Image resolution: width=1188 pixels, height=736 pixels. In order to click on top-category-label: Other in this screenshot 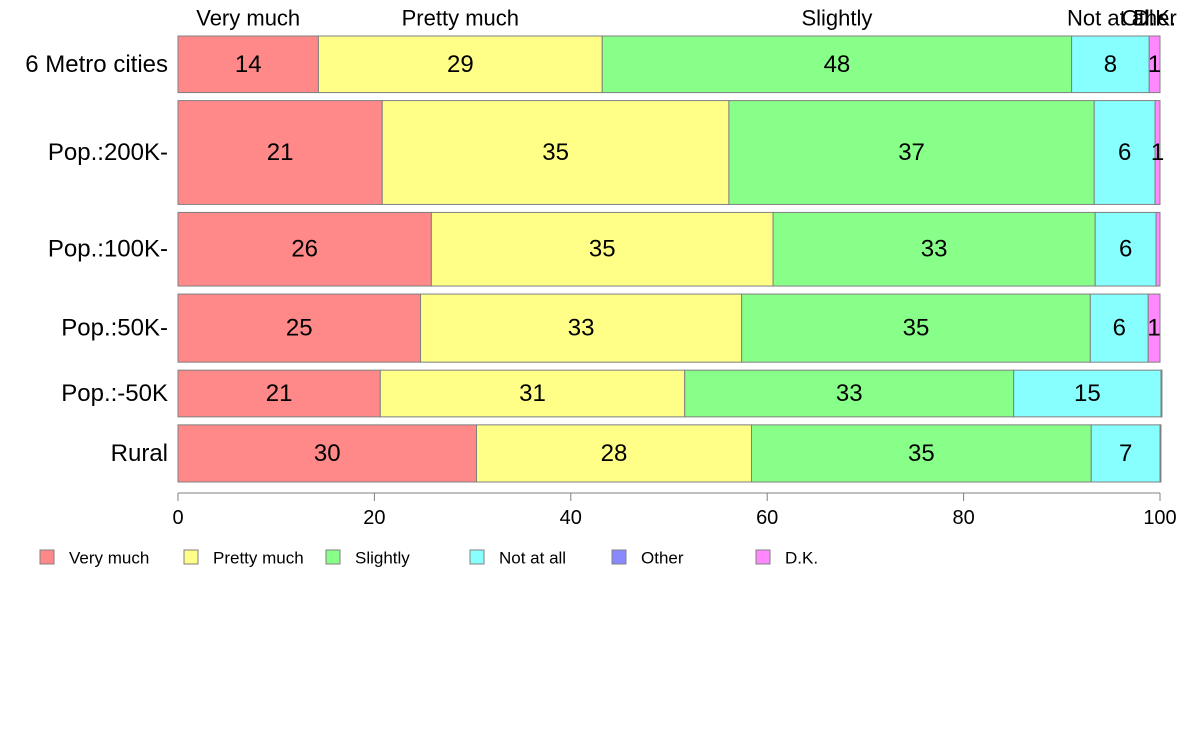, I will do `click(1149, 18)`.